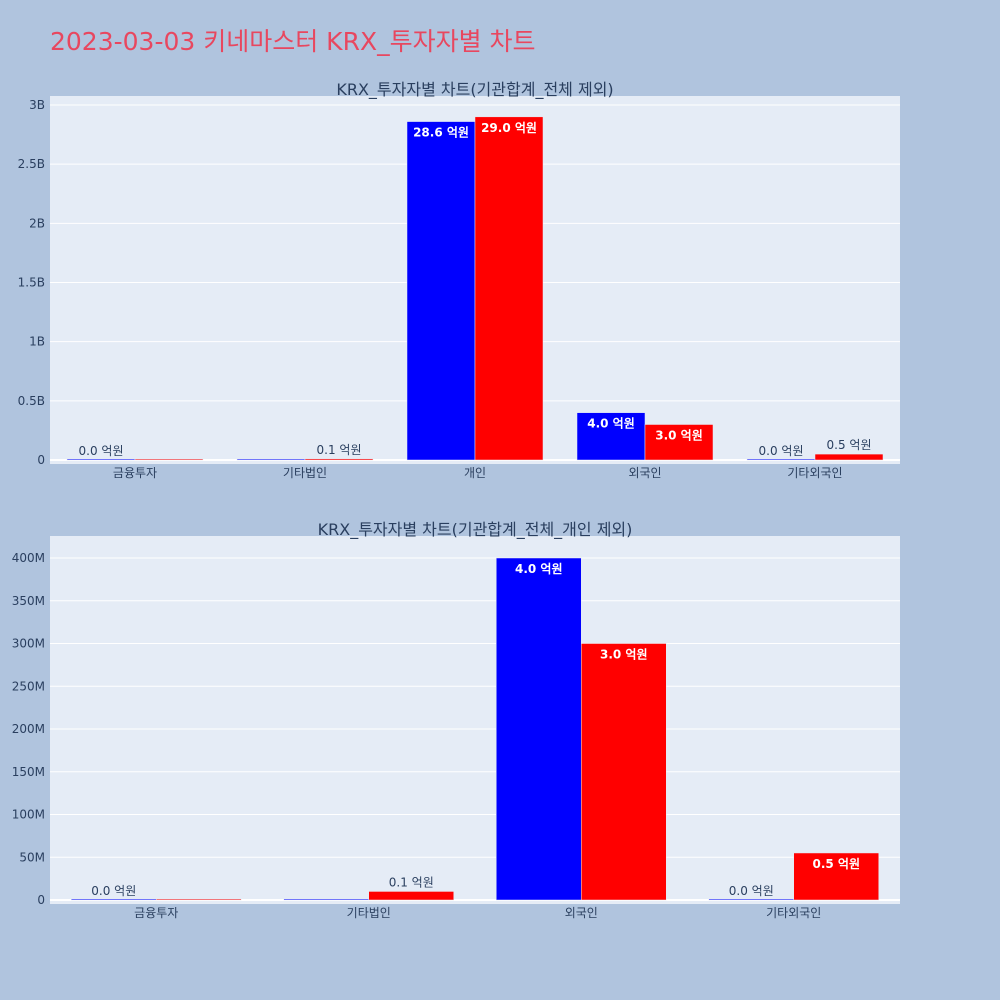 The height and width of the screenshot is (1000, 1000). Describe the element at coordinates (293, 41) in the screenshot. I see `page-title: 2023-03-03 키네마스터 KRX_투자자별 차트` at that location.